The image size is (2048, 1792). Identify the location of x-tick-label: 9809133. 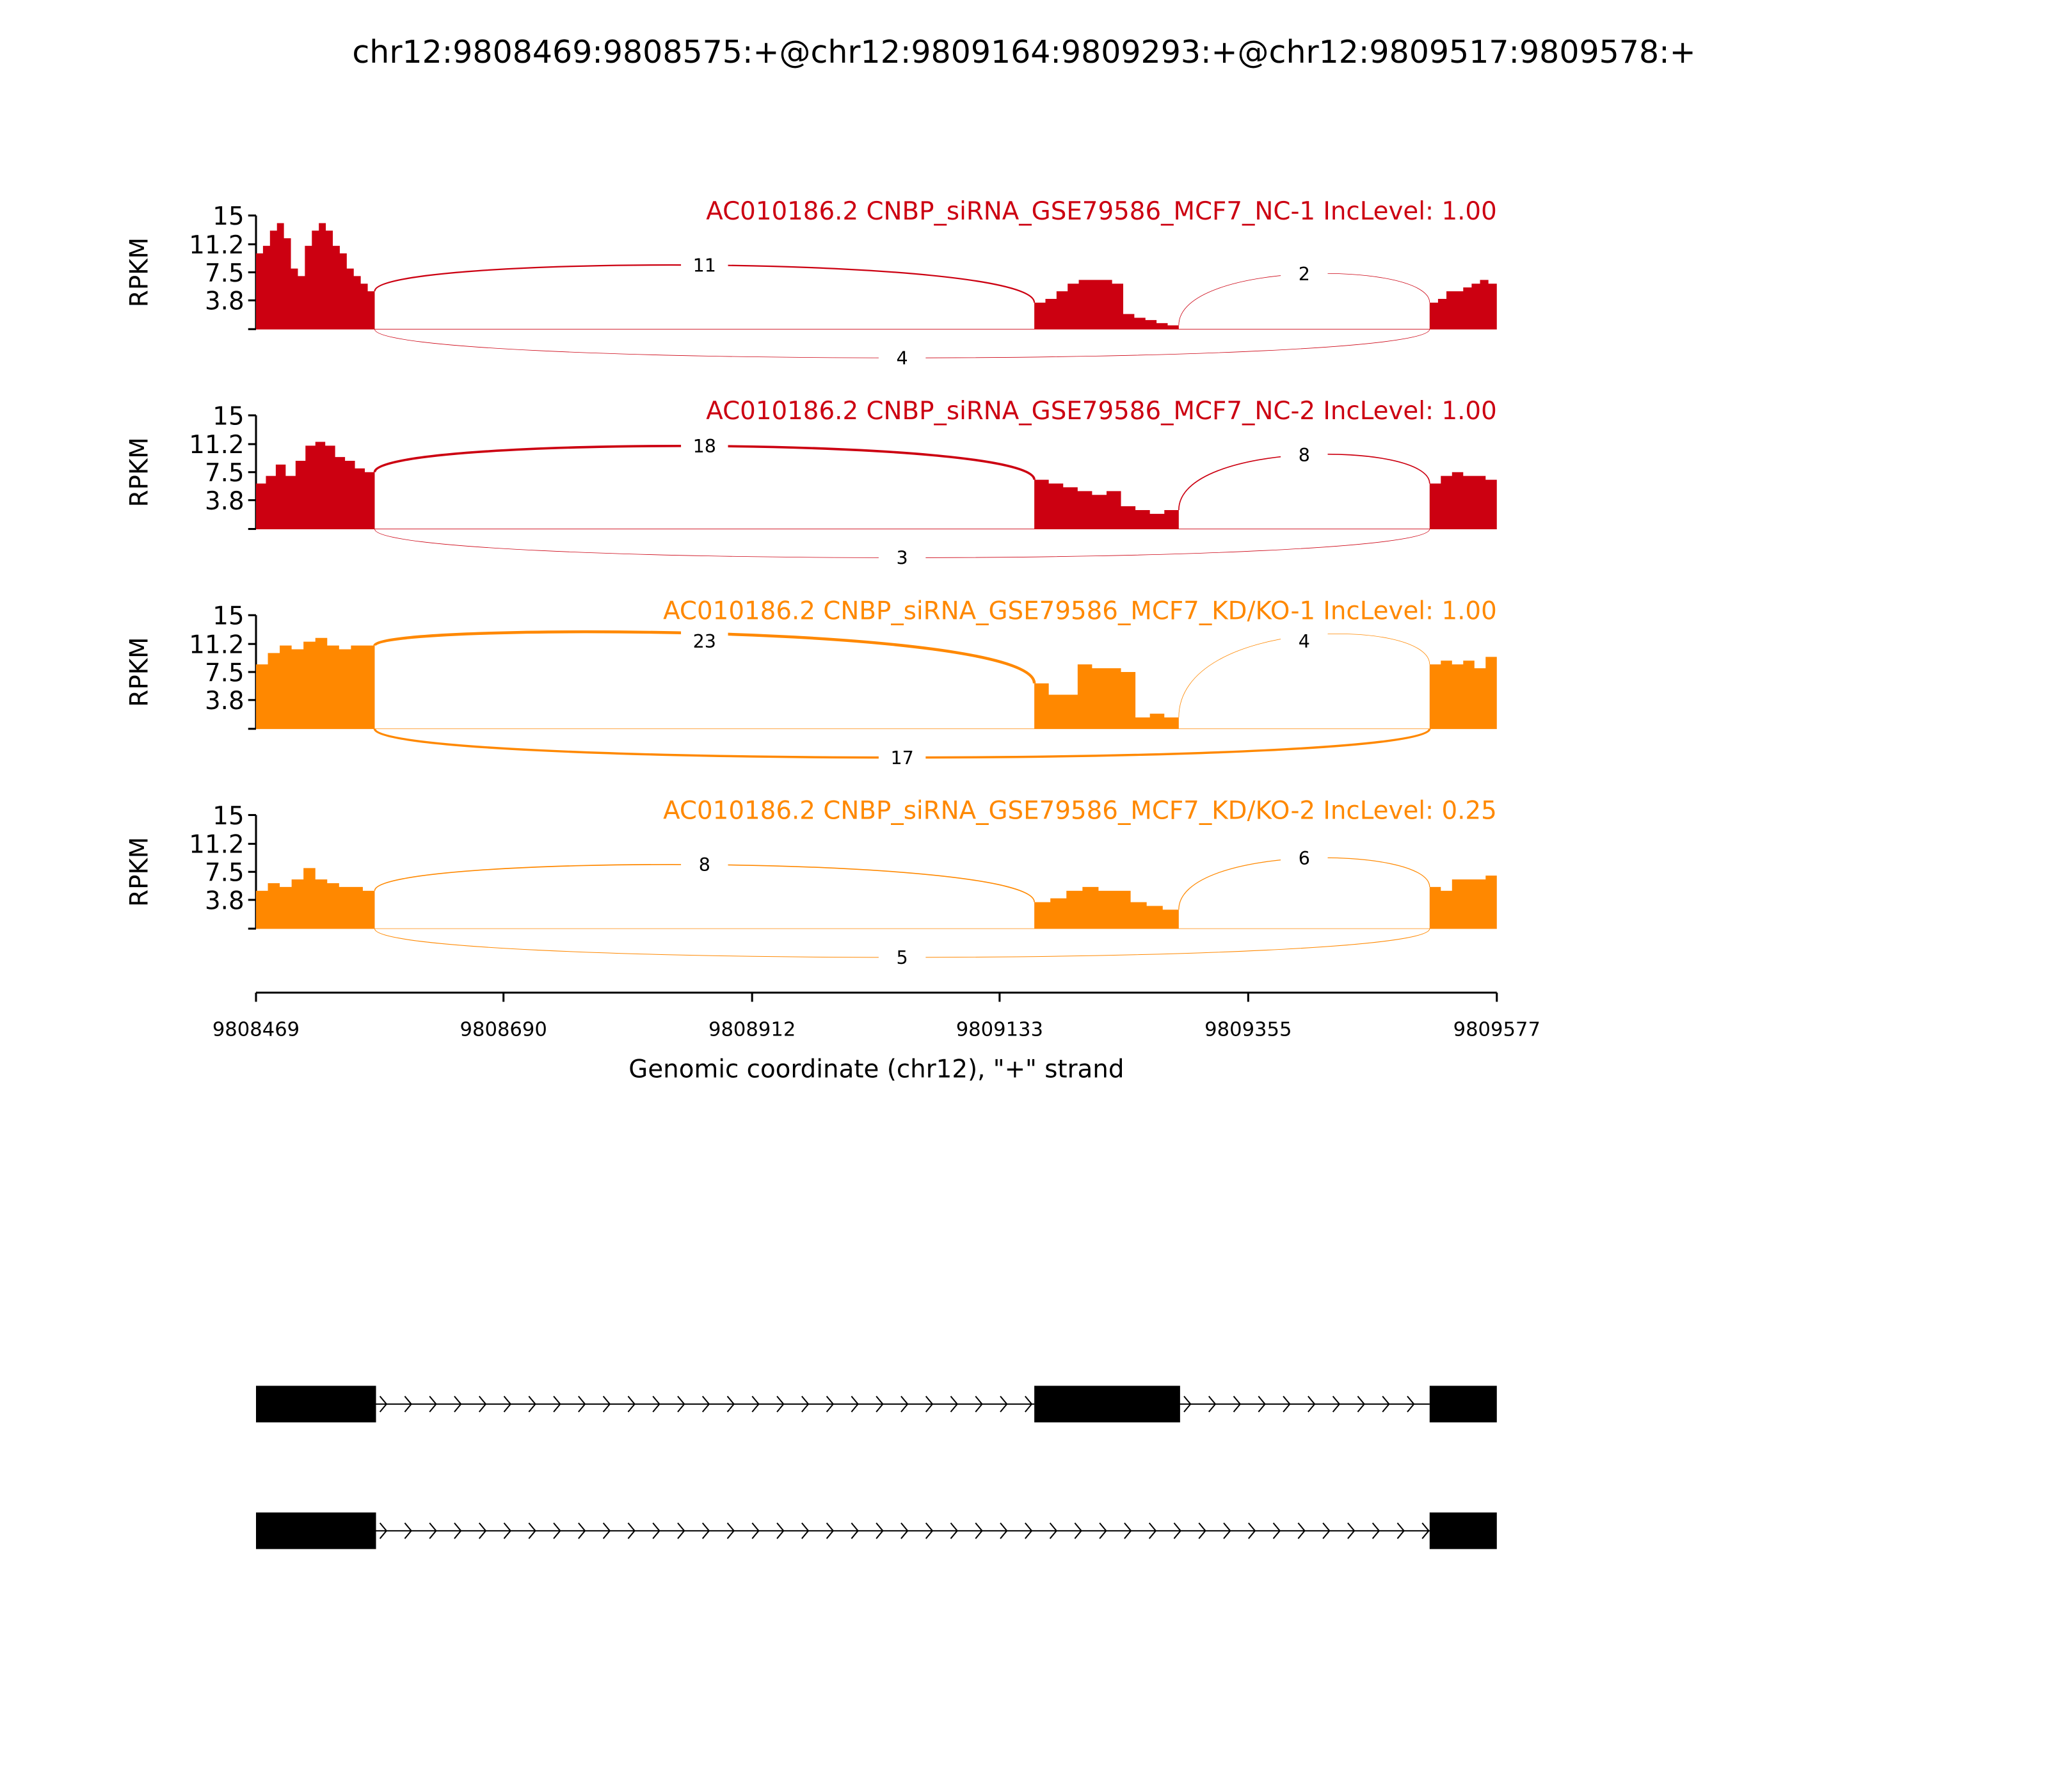
(999, 1029).